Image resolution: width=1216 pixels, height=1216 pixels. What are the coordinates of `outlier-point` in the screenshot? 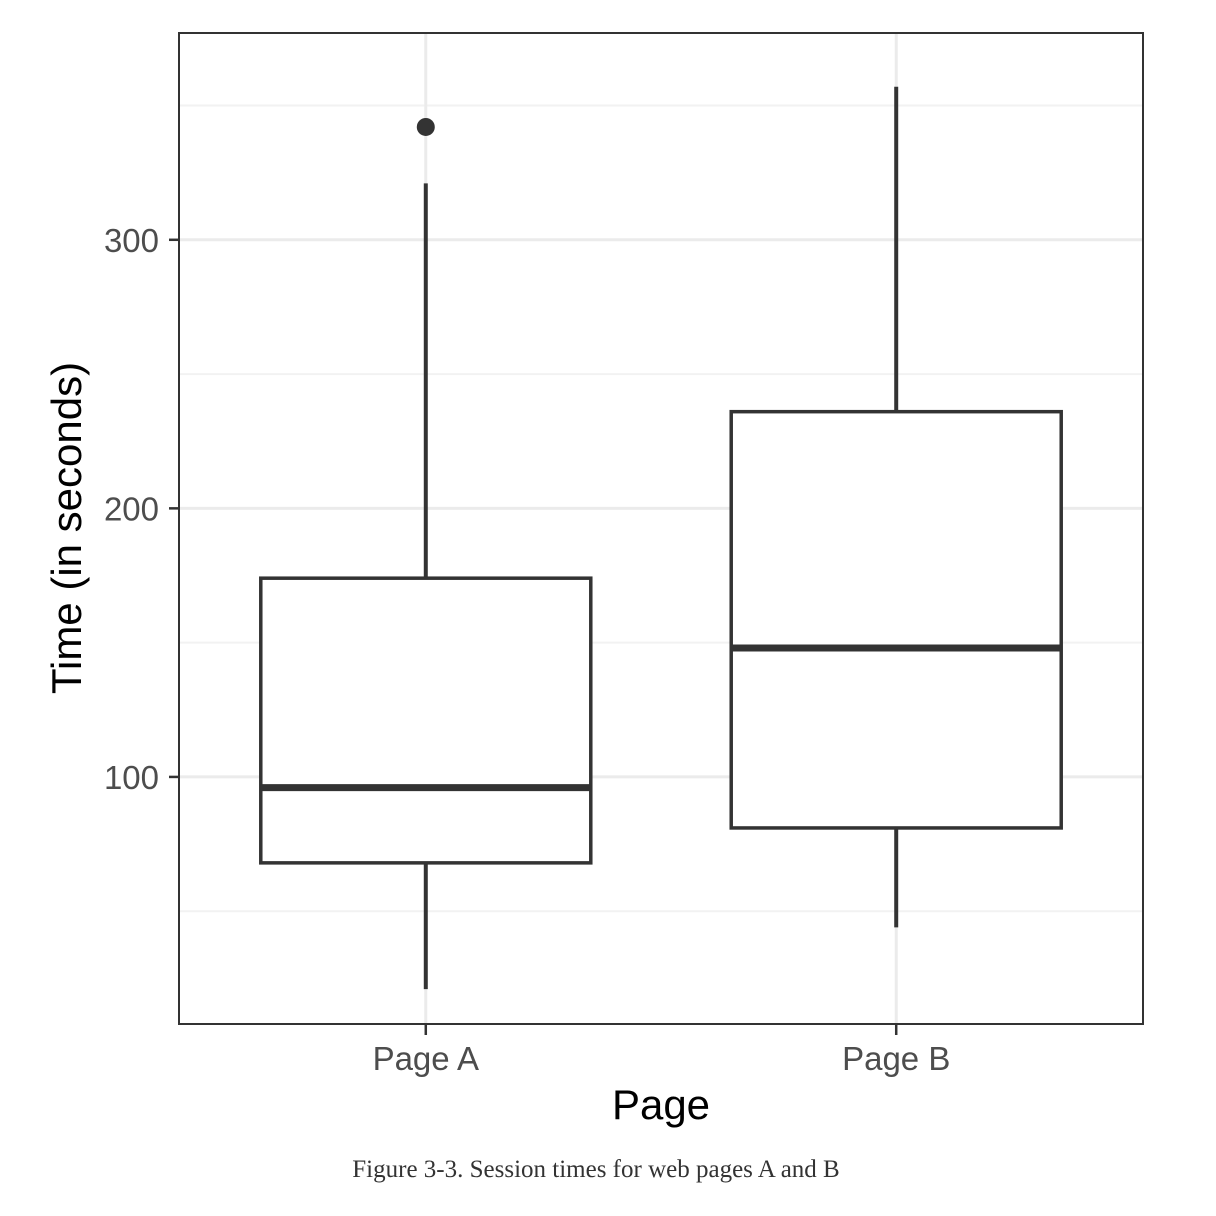 It's located at (425, 126).